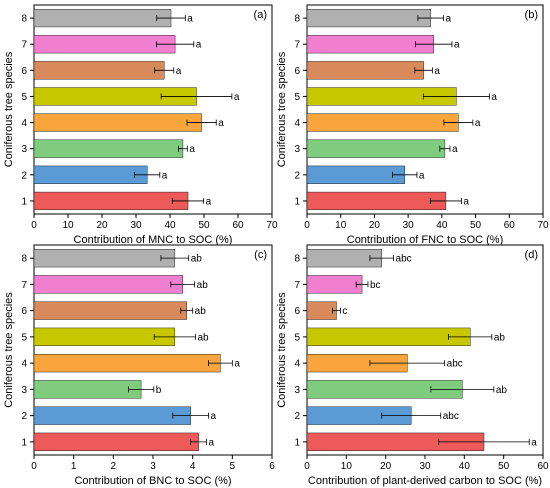 The image size is (550, 488). I want to click on panel-tag: (b), so click(531, 15).